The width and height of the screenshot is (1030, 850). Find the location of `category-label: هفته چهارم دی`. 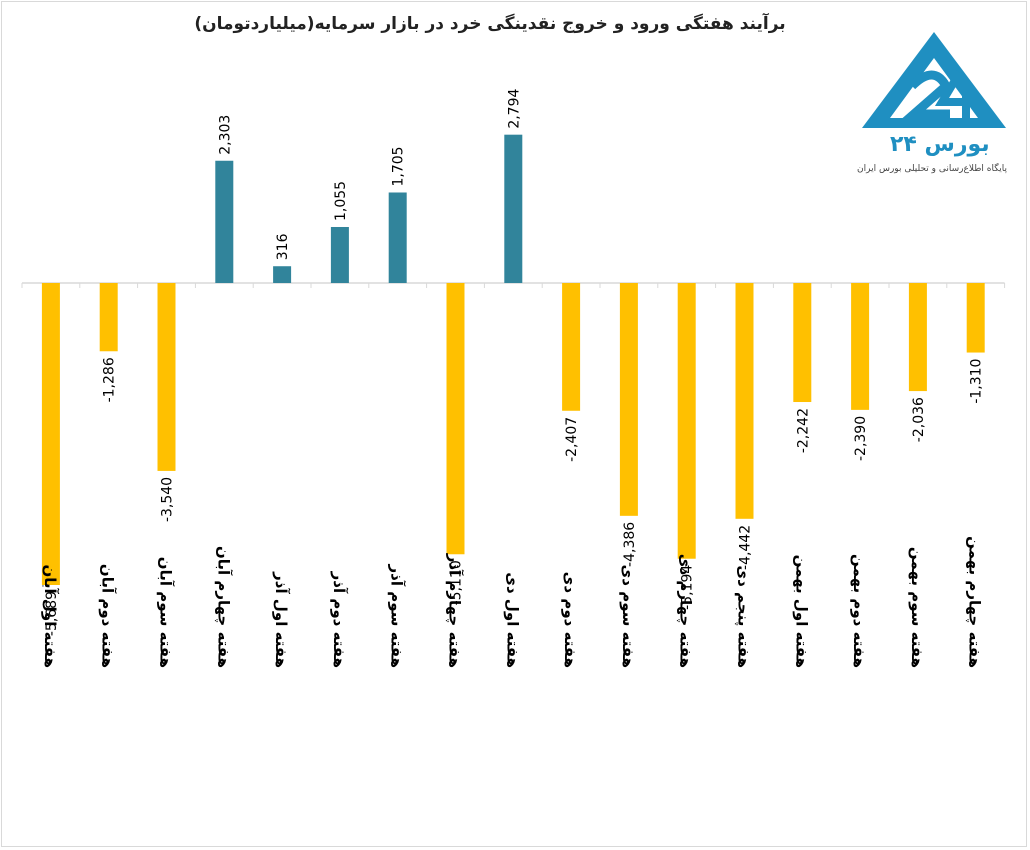

category-label: هفته چهارم دی is located at coordinates (685, 611).